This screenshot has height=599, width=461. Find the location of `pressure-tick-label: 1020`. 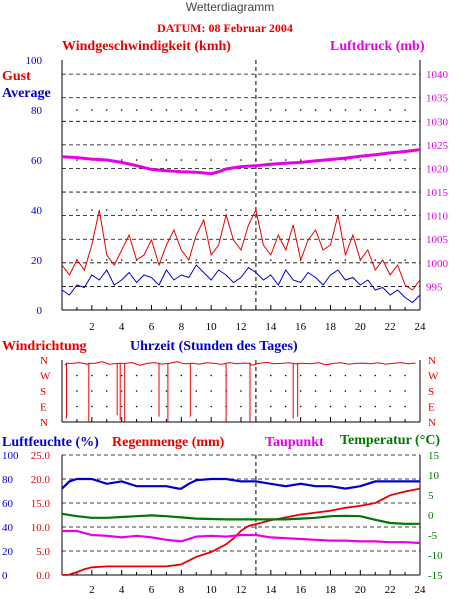

pressure-tick-label: 1020 is located at coordinates (437, 169).